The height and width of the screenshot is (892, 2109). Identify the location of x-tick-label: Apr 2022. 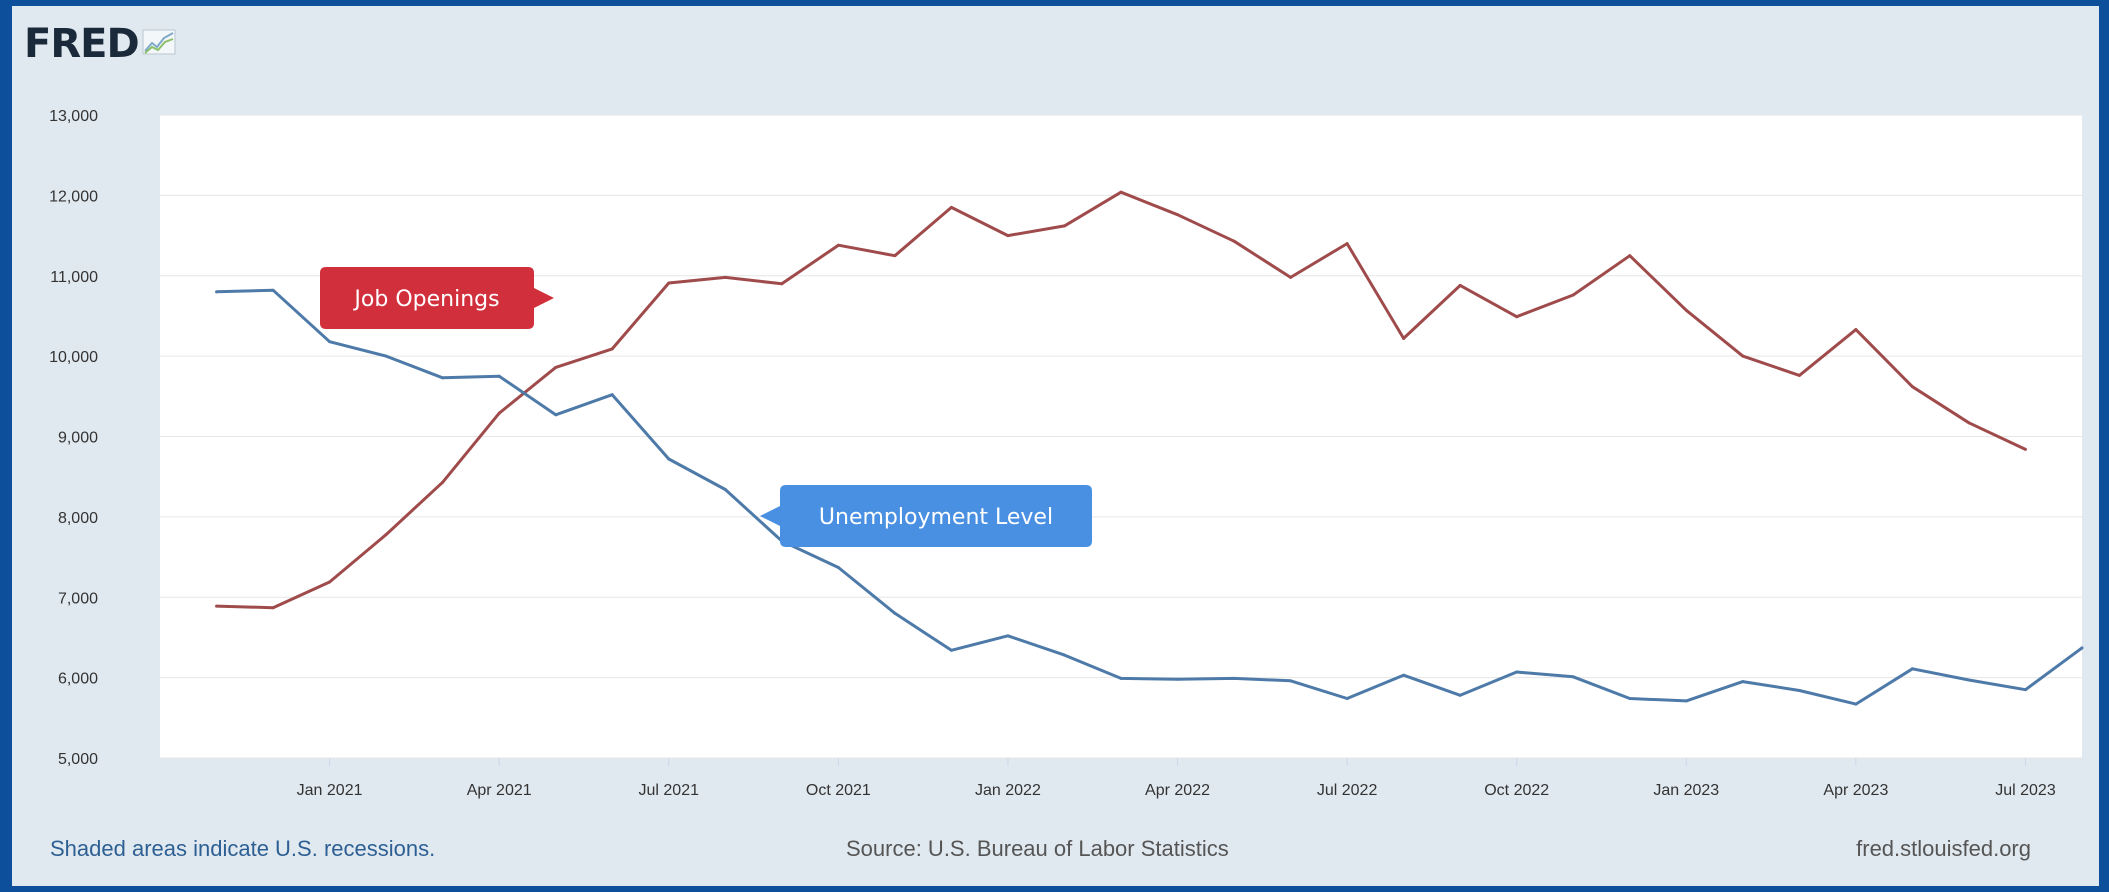
(1177, 790).